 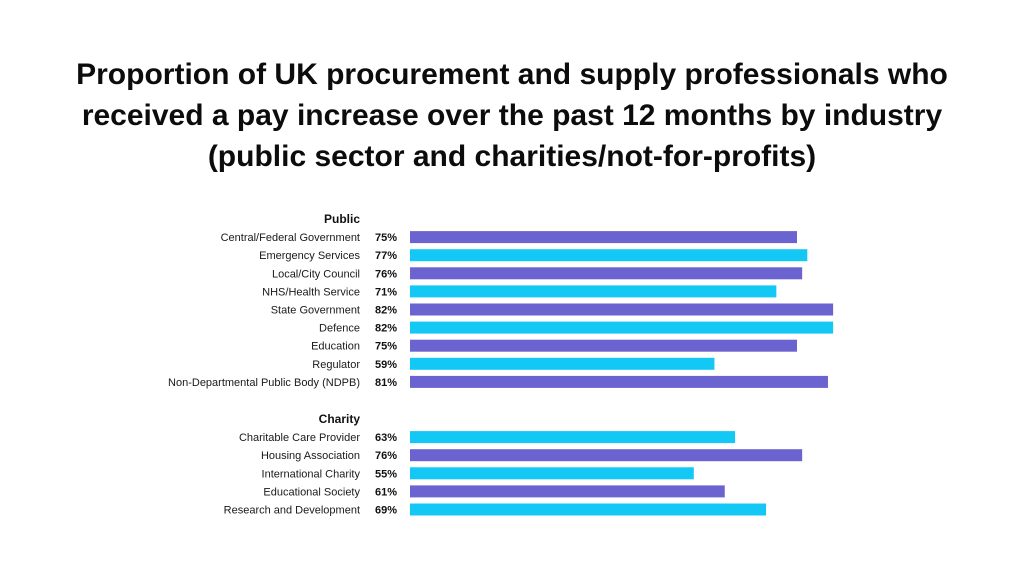 I want to click on category-label: Charitable Care Provider, so click(x=299, y=438).